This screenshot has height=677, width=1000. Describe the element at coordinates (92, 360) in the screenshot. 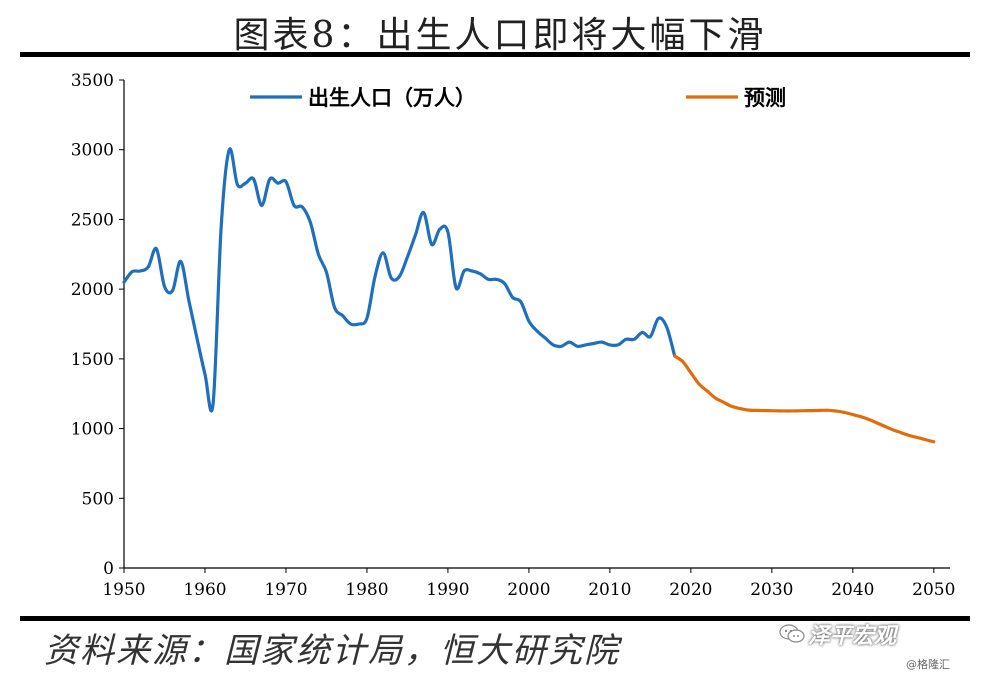

I see `y-tick-label: 1500` at that location.